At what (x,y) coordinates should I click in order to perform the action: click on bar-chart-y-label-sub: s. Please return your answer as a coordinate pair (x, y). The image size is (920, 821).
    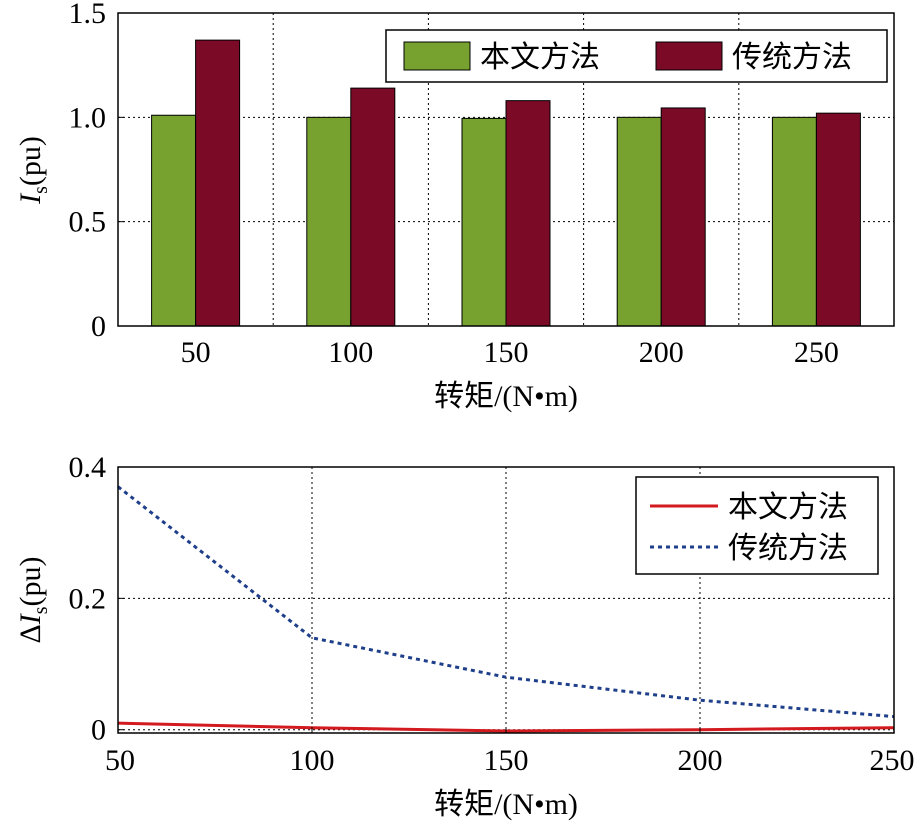
    Looking at the image, I should click on (41, 190).